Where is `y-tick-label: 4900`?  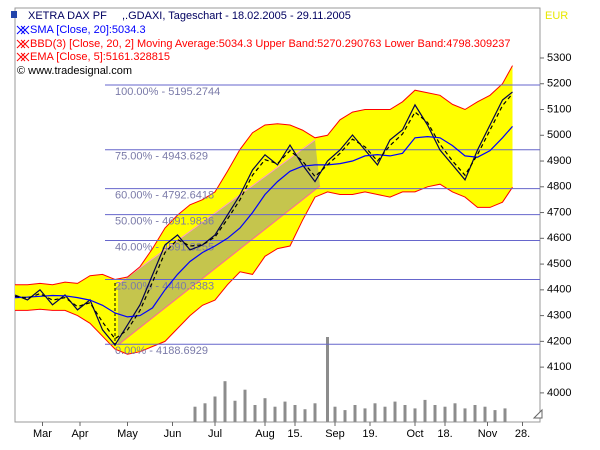 y-tick-label: 4900 is located at coordinates (559, 161).